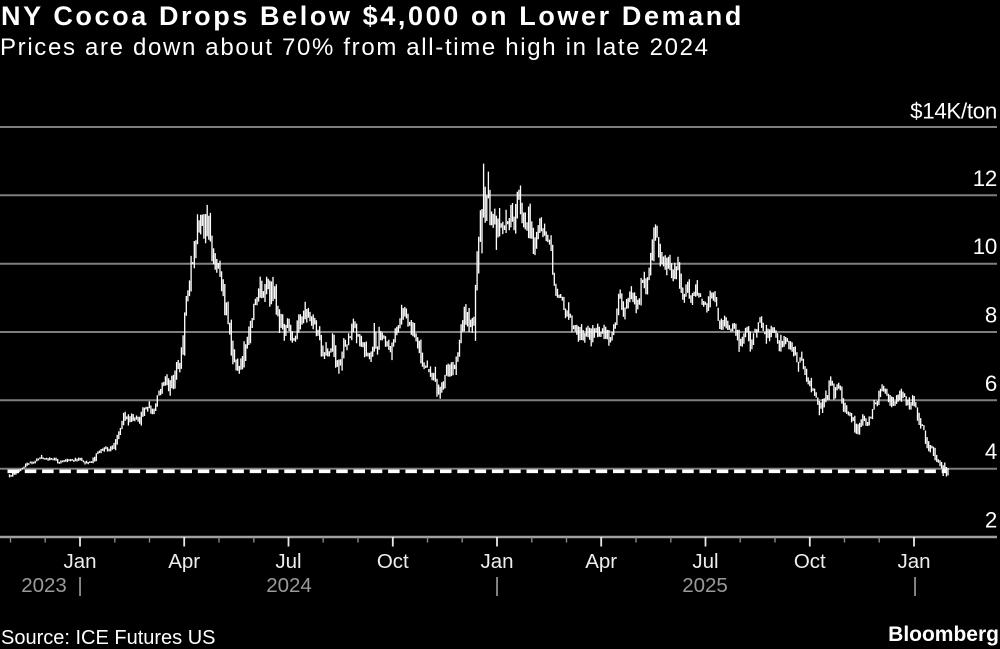  Describe the element at coordinates (991, 315) in the screenshot. I see `svg-text: 8` at that location.